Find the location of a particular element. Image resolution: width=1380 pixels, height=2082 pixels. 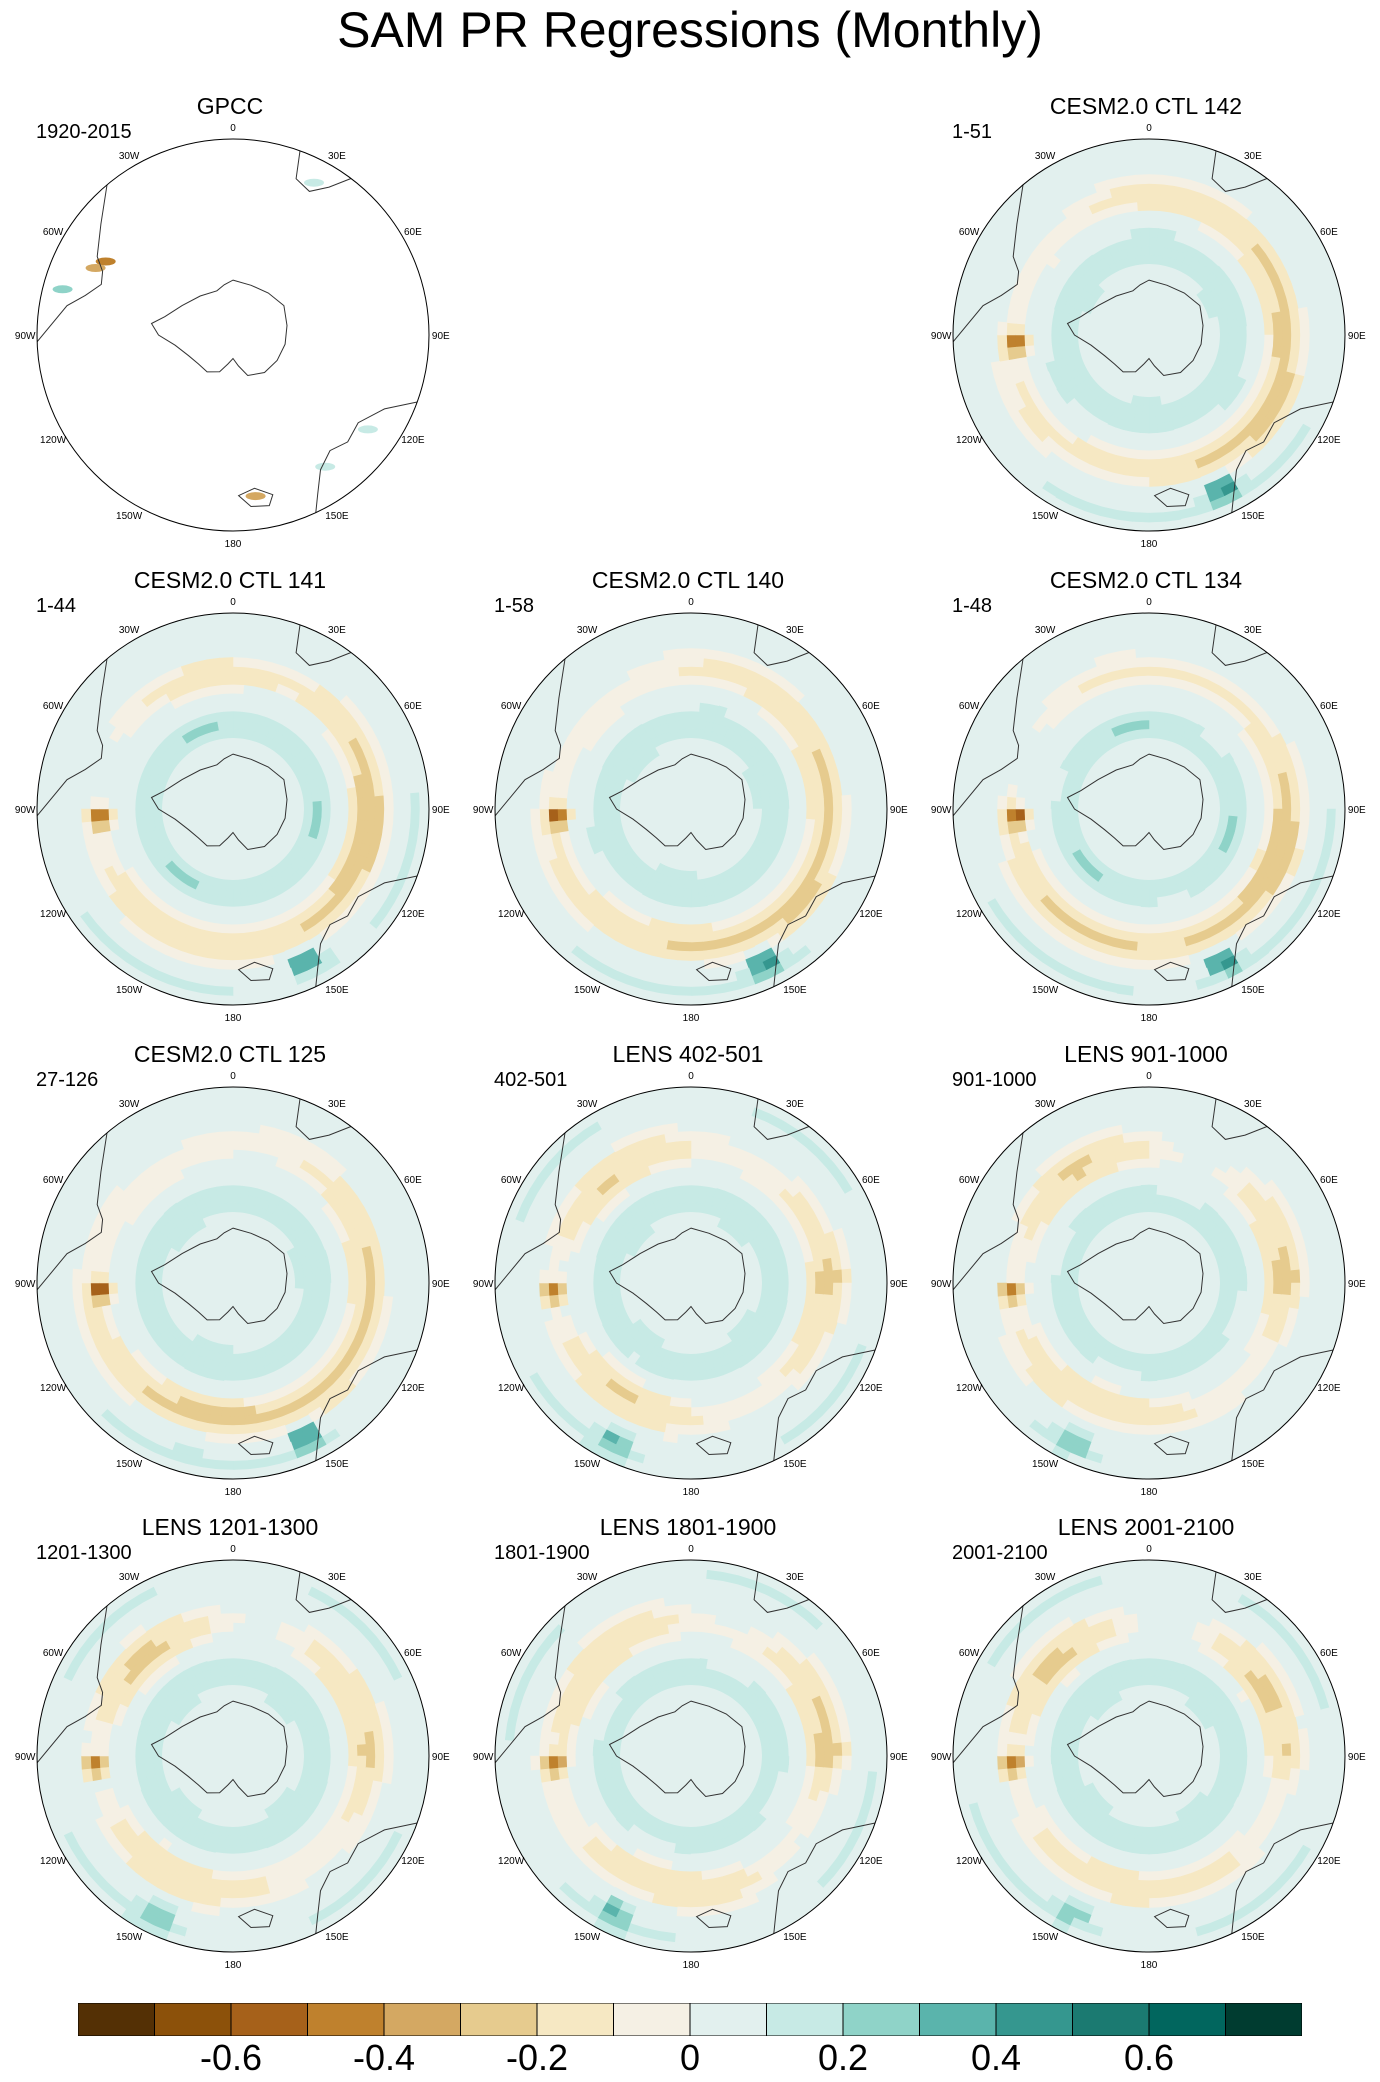

antarctica-coast is located at coordinates (1135, 1749).